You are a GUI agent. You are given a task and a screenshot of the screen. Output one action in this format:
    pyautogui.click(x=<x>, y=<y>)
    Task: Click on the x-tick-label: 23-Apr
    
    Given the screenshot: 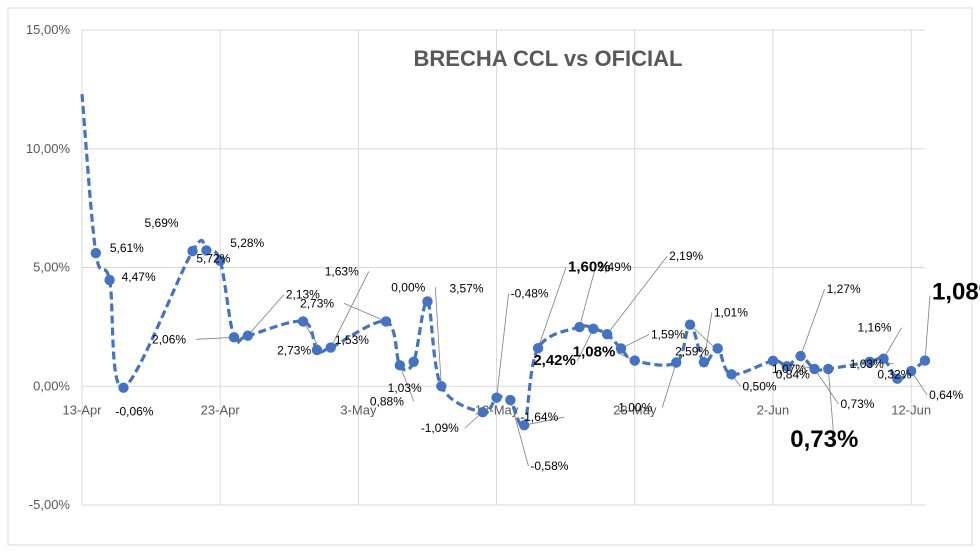 What is the action you would take?
    pyautogui.click(x=221, y=409)
    